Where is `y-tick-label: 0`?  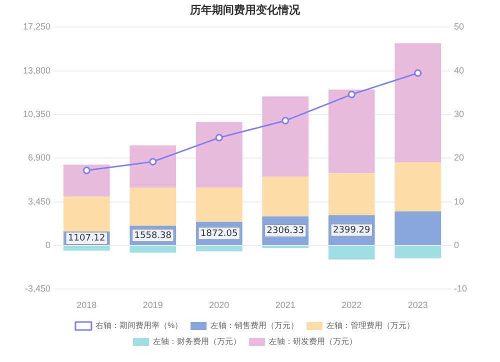
y-tick-label: 0 is located at coordinates (48, 245).